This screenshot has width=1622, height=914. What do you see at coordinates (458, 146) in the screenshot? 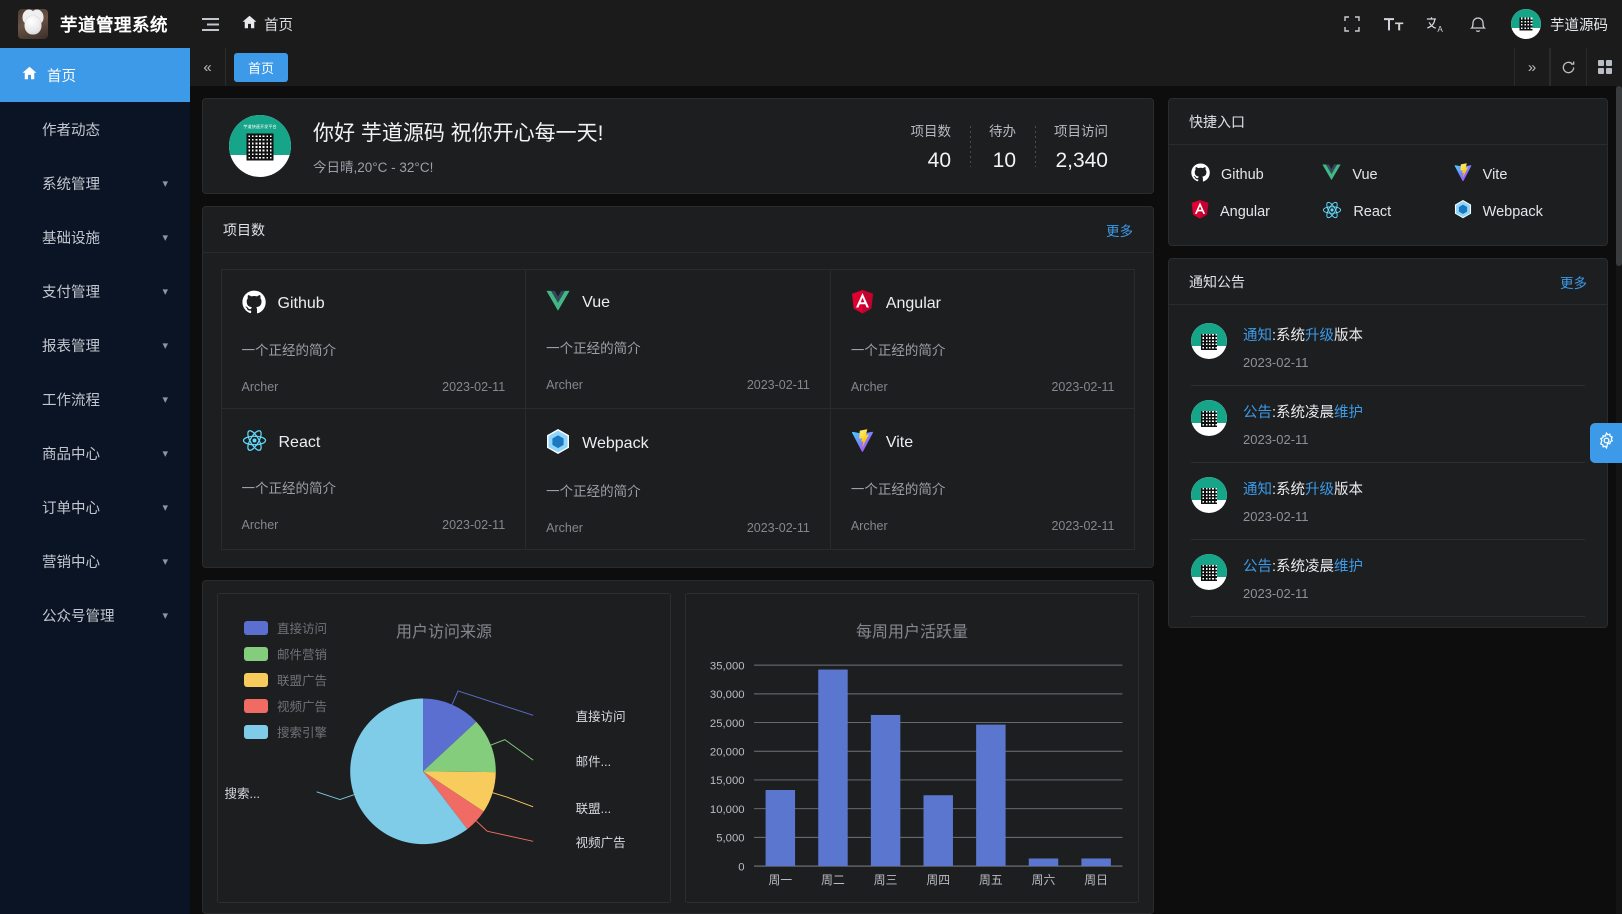
I see `banner-text: 你好 芋道源码 祝你开心每一天! 今日晴,20°C - 32°C!` at bounding box center [458, 146].